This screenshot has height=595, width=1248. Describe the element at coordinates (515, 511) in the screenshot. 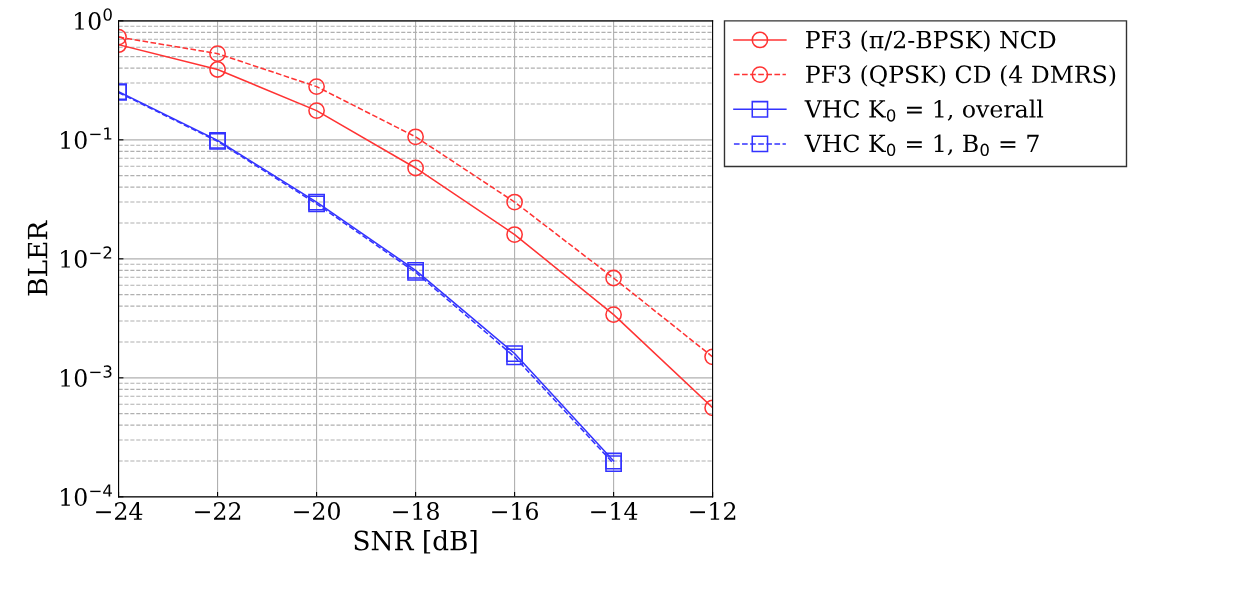

I see `x-tick-label: −16` at that location.